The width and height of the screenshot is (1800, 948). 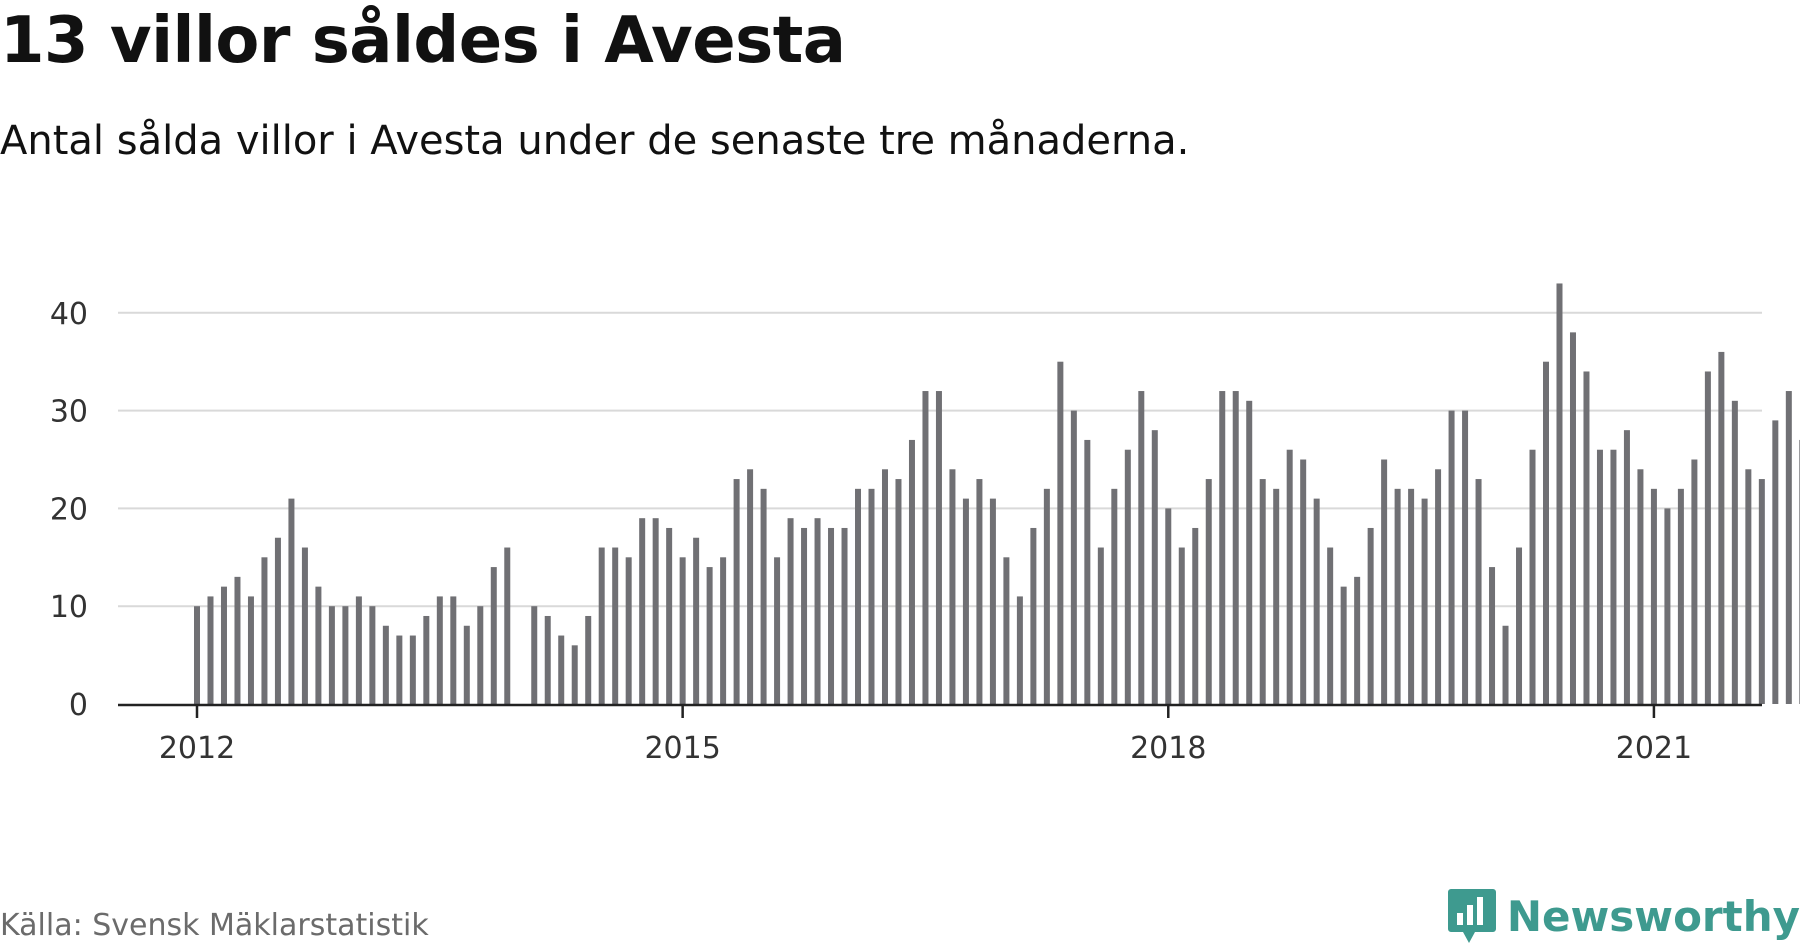 What do you see at coordinates (69, 509) in the screenshot?
I see `y-tick-label: 20` at bounding box center [69, 509].